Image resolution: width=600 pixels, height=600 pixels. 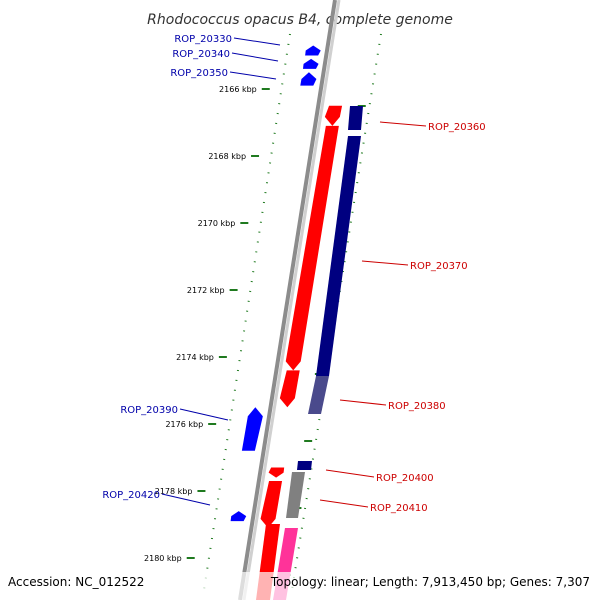 I want to click on tick-label: 2180 kbp, so click(x=163, y=558).